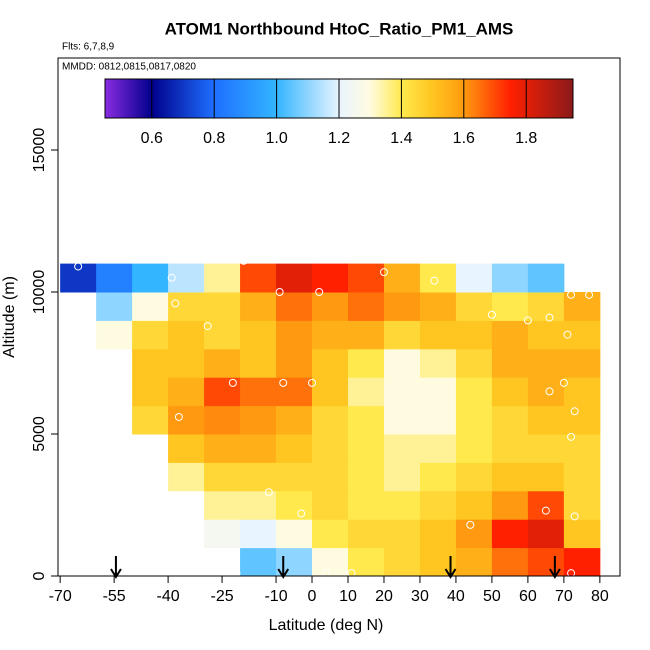 Image resolution: width=650 pixels, height=650 pixels. Describe the element at coordinates (114, 596) in the screenshot. I see `x-tick-label: -55` at that location.